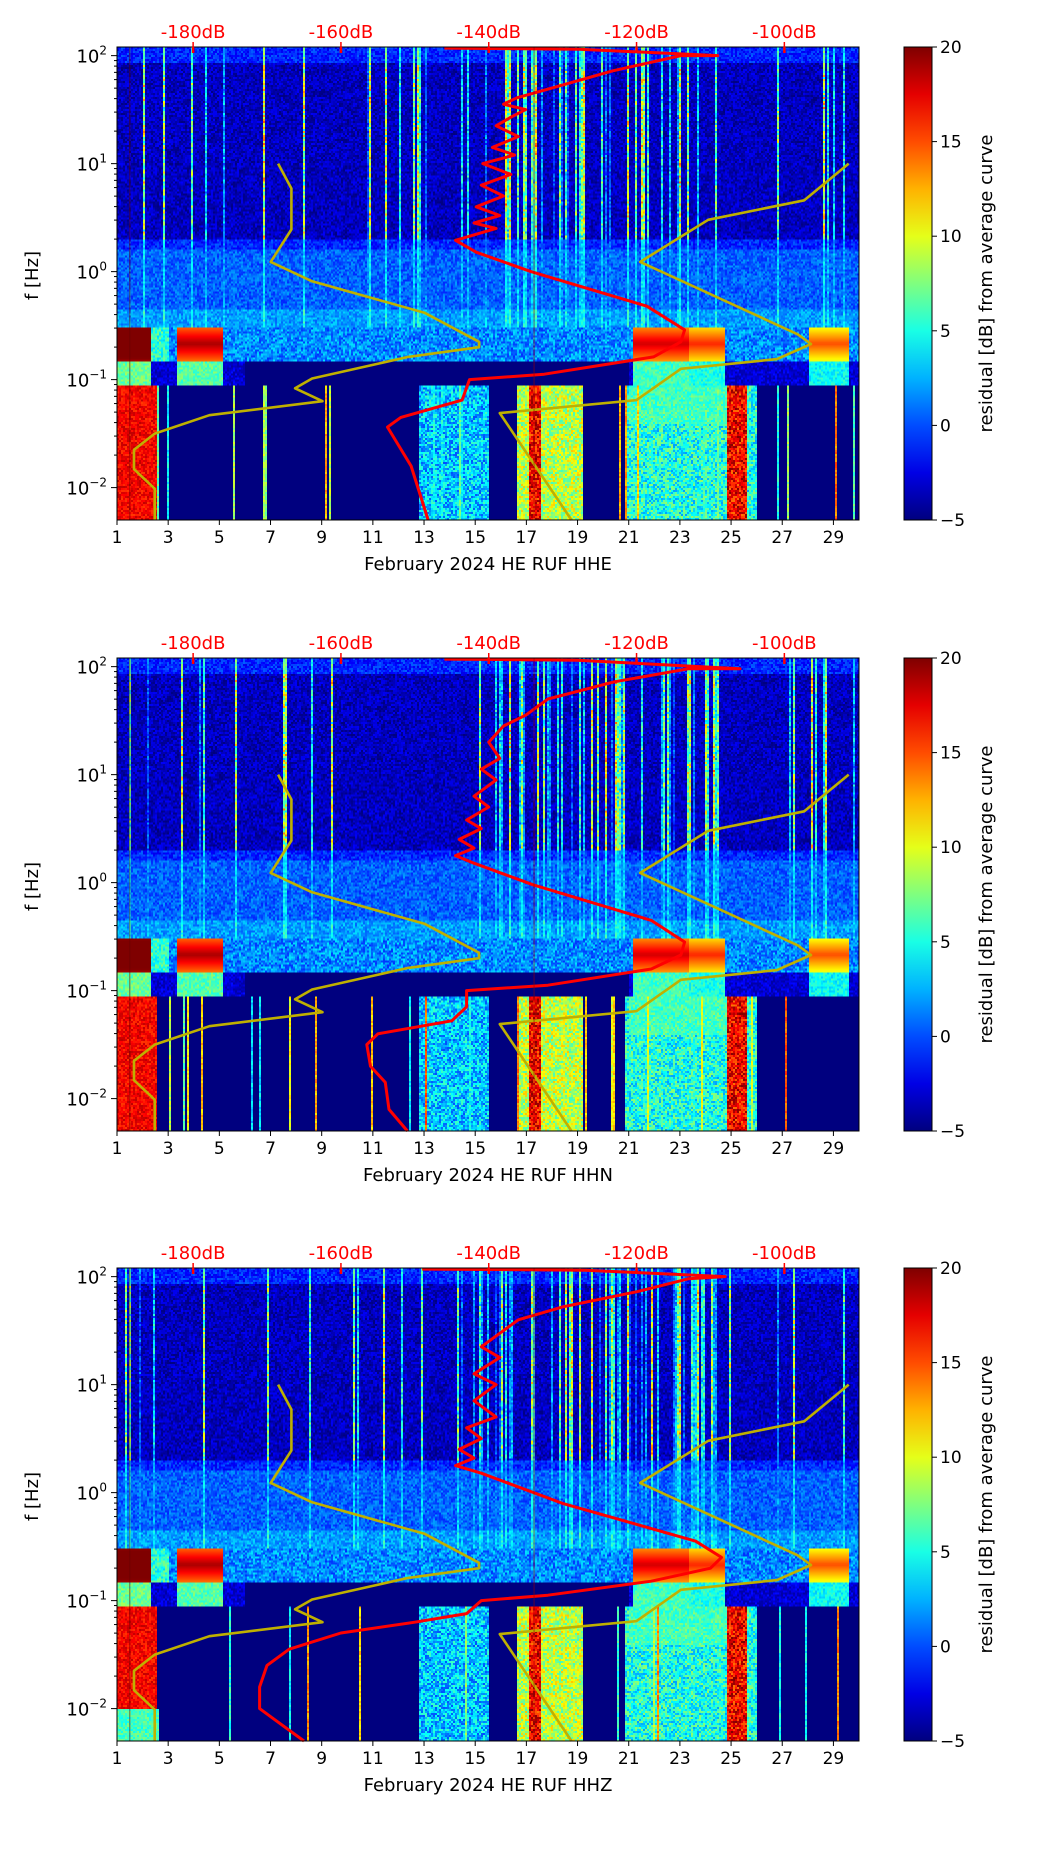 The height and width of the screenshot is (1868, 1052). I want to click on colorbar-label: residual [dB] from average curve, so click(986, 894).